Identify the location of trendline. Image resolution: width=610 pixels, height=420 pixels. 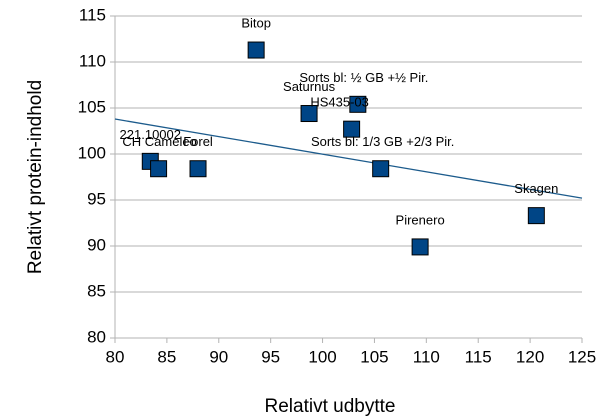
(348, 158).